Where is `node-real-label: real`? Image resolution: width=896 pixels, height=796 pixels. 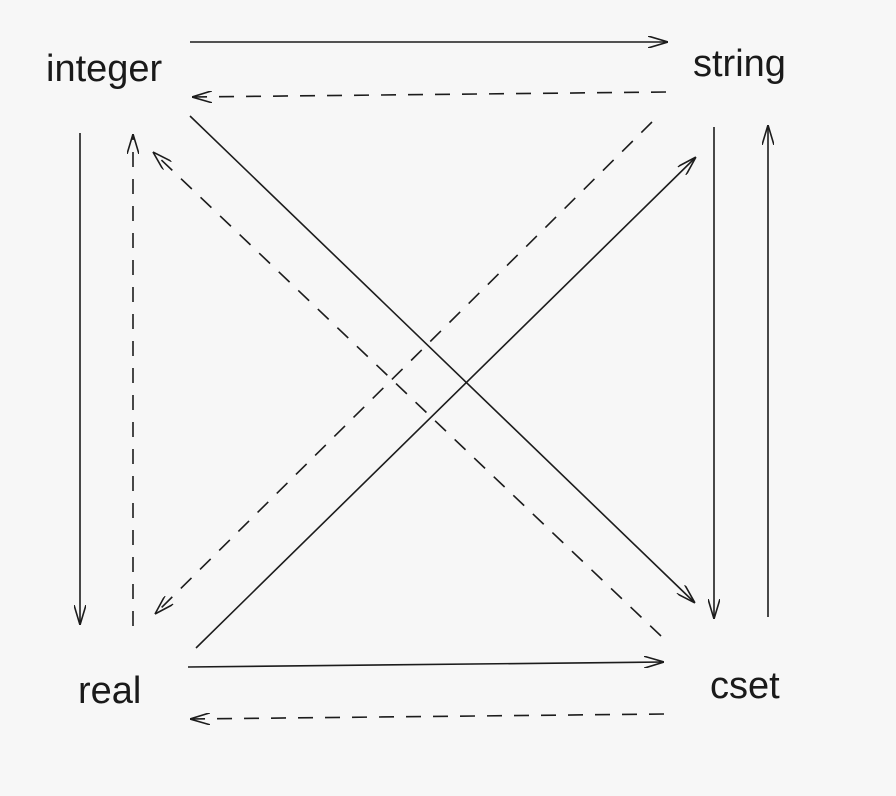 node-real-label: real is located at coordinates (109, 691).